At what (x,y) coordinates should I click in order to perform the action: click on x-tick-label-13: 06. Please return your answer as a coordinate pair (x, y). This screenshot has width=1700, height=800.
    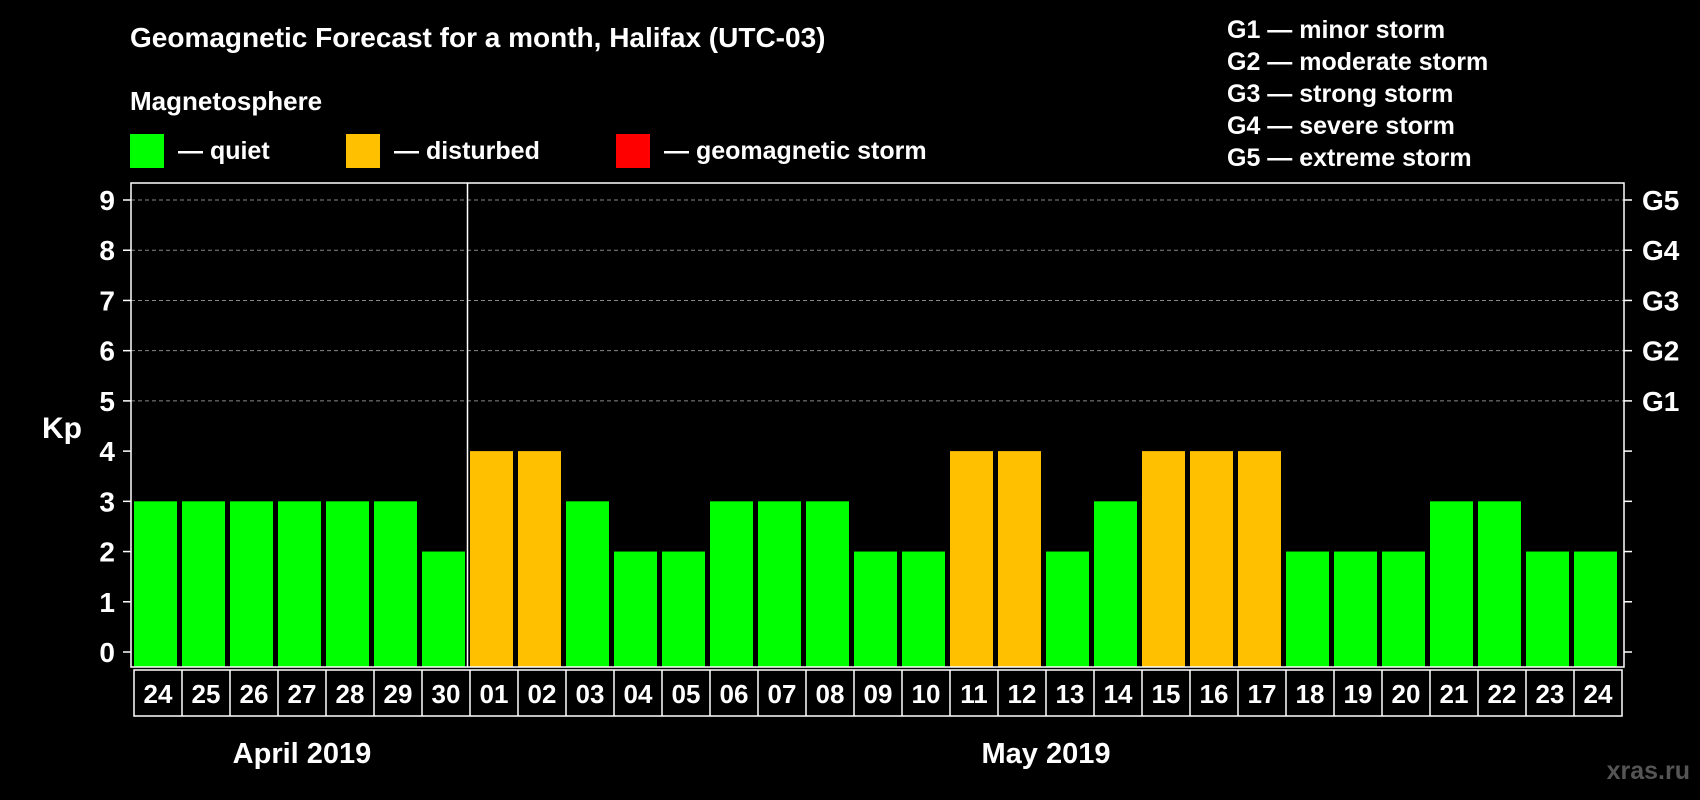
    Looking at the image, I should click on (734, 694).